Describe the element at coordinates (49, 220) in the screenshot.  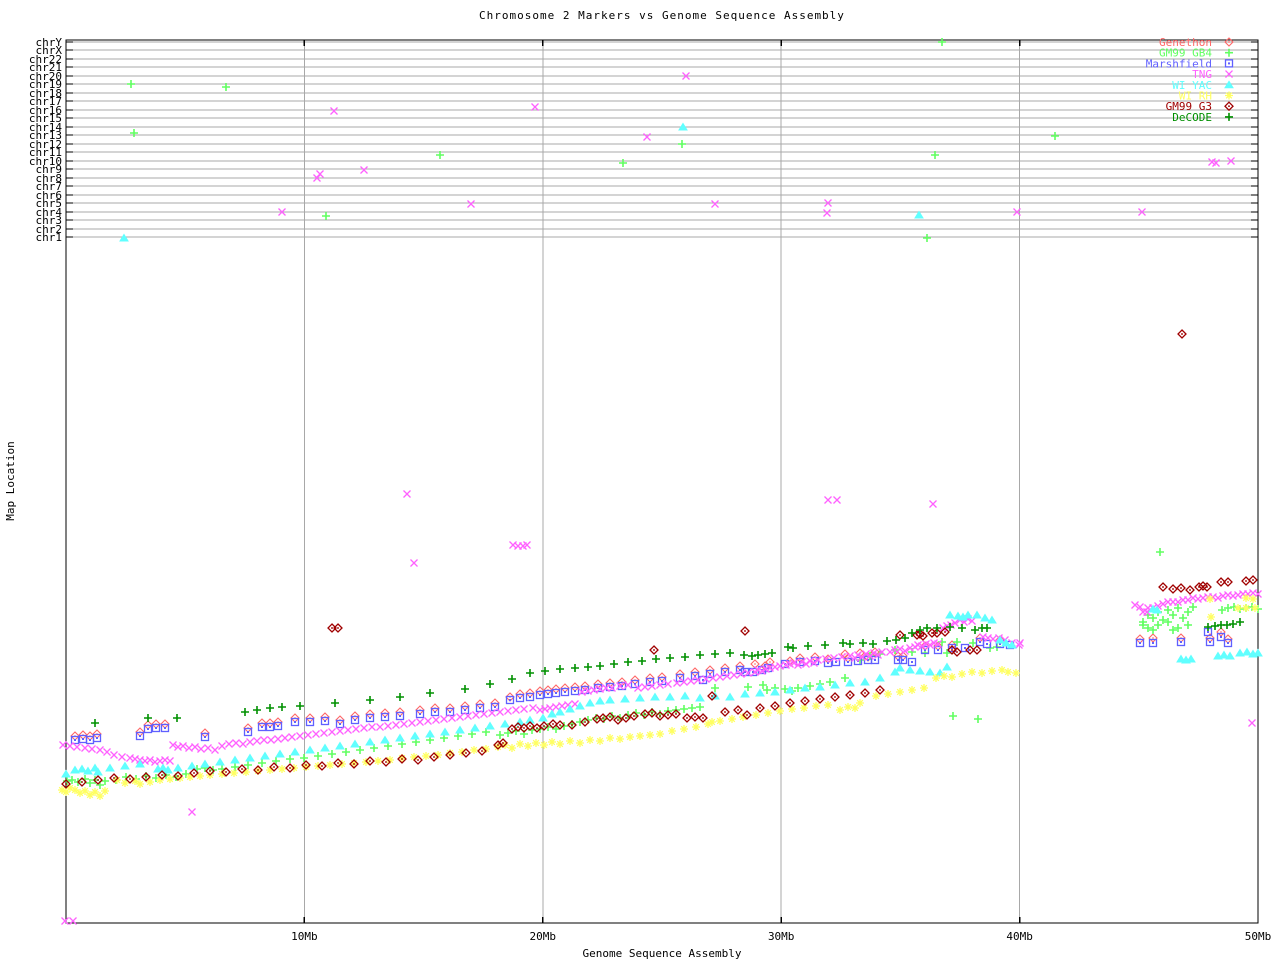
I see `chromosome-label: chr3` at that location.